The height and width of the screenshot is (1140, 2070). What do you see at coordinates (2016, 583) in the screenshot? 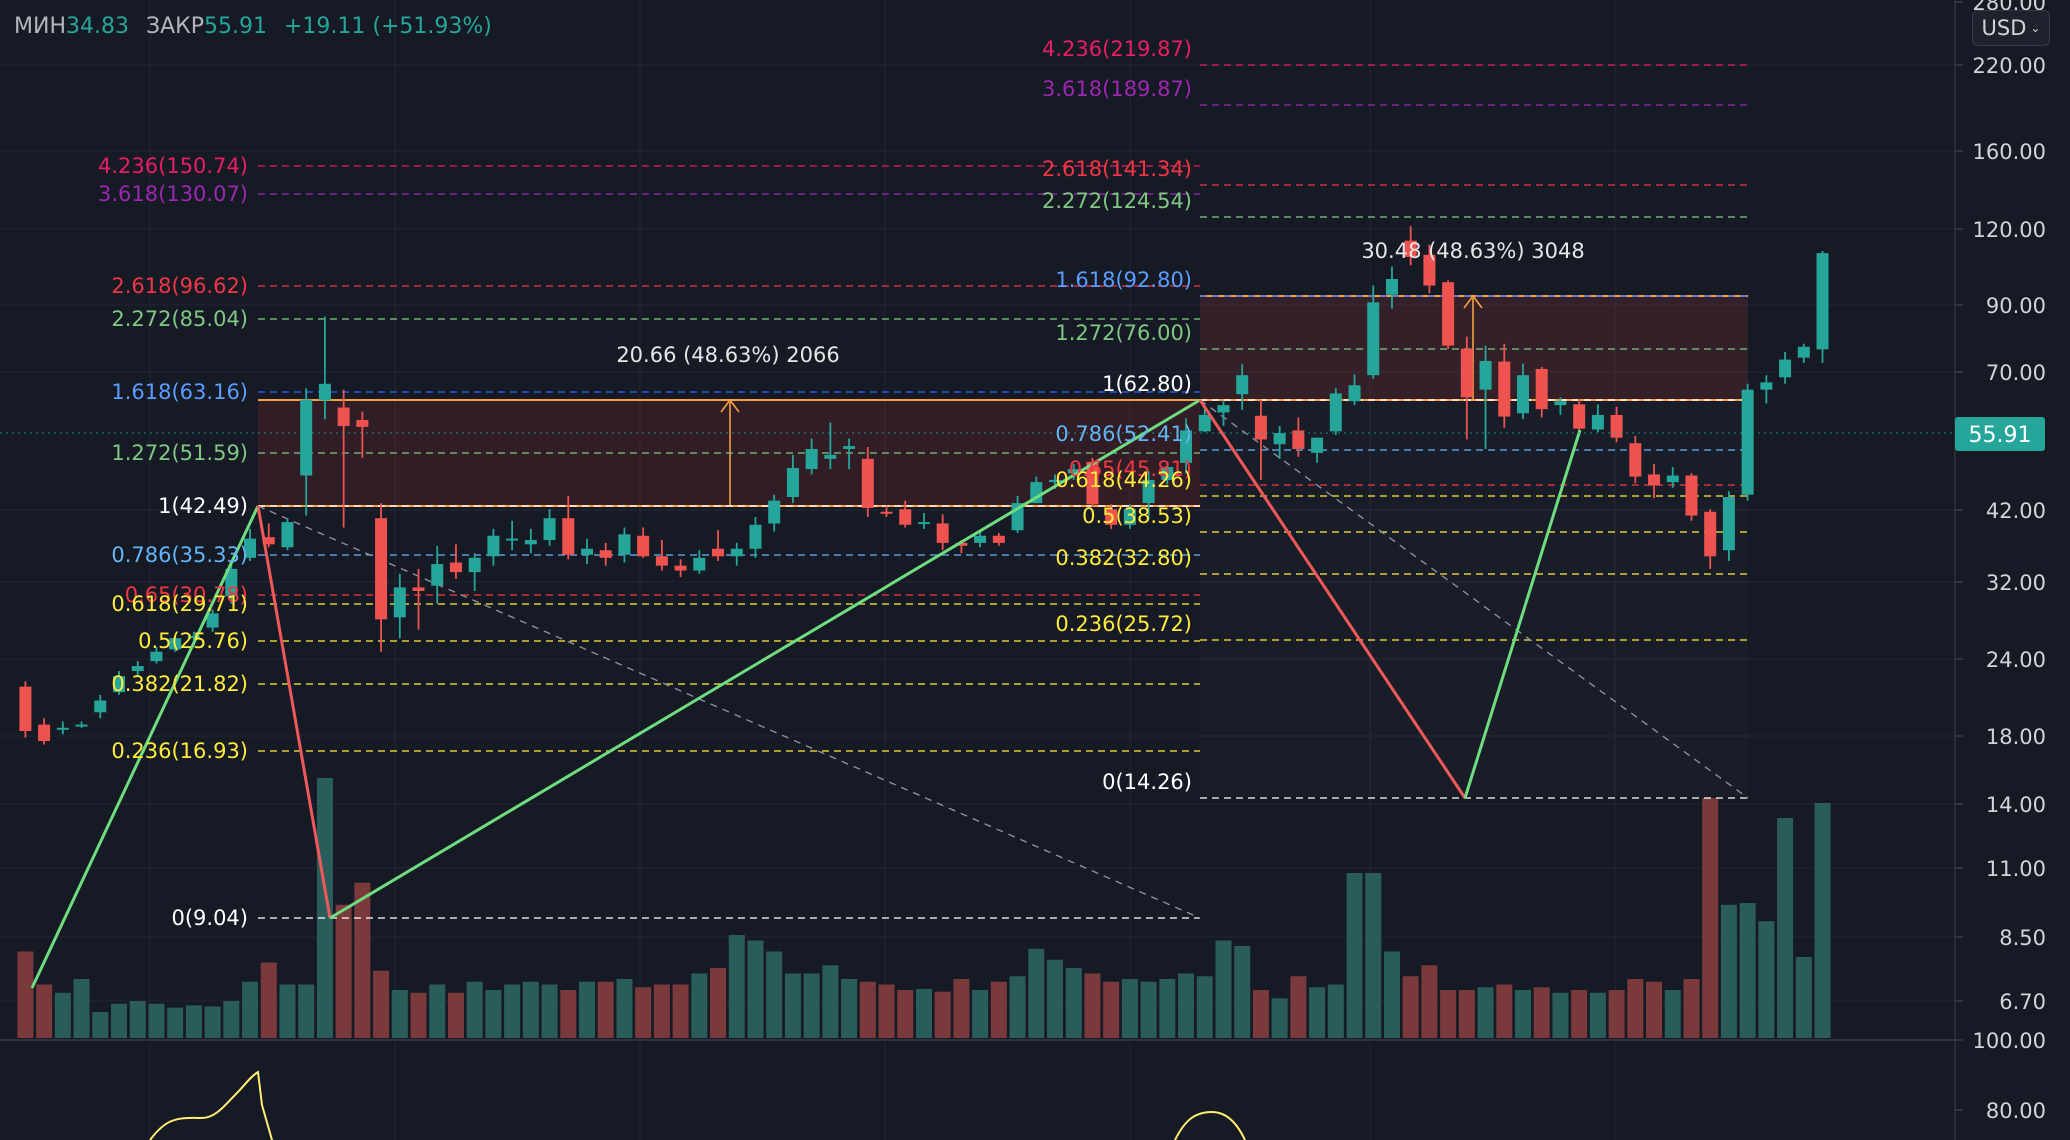
I see `price-tick-label: 32.00` at bounding box center [2016, 583].